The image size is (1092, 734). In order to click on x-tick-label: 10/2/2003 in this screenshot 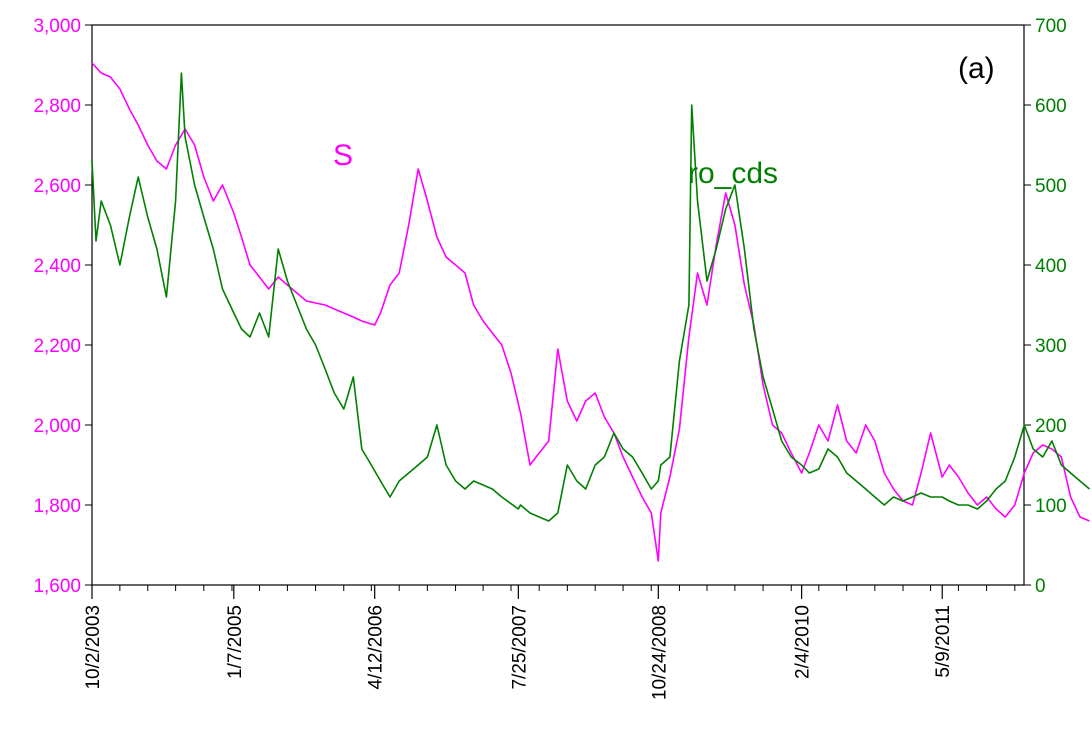, I will do `click(93, 647)`.